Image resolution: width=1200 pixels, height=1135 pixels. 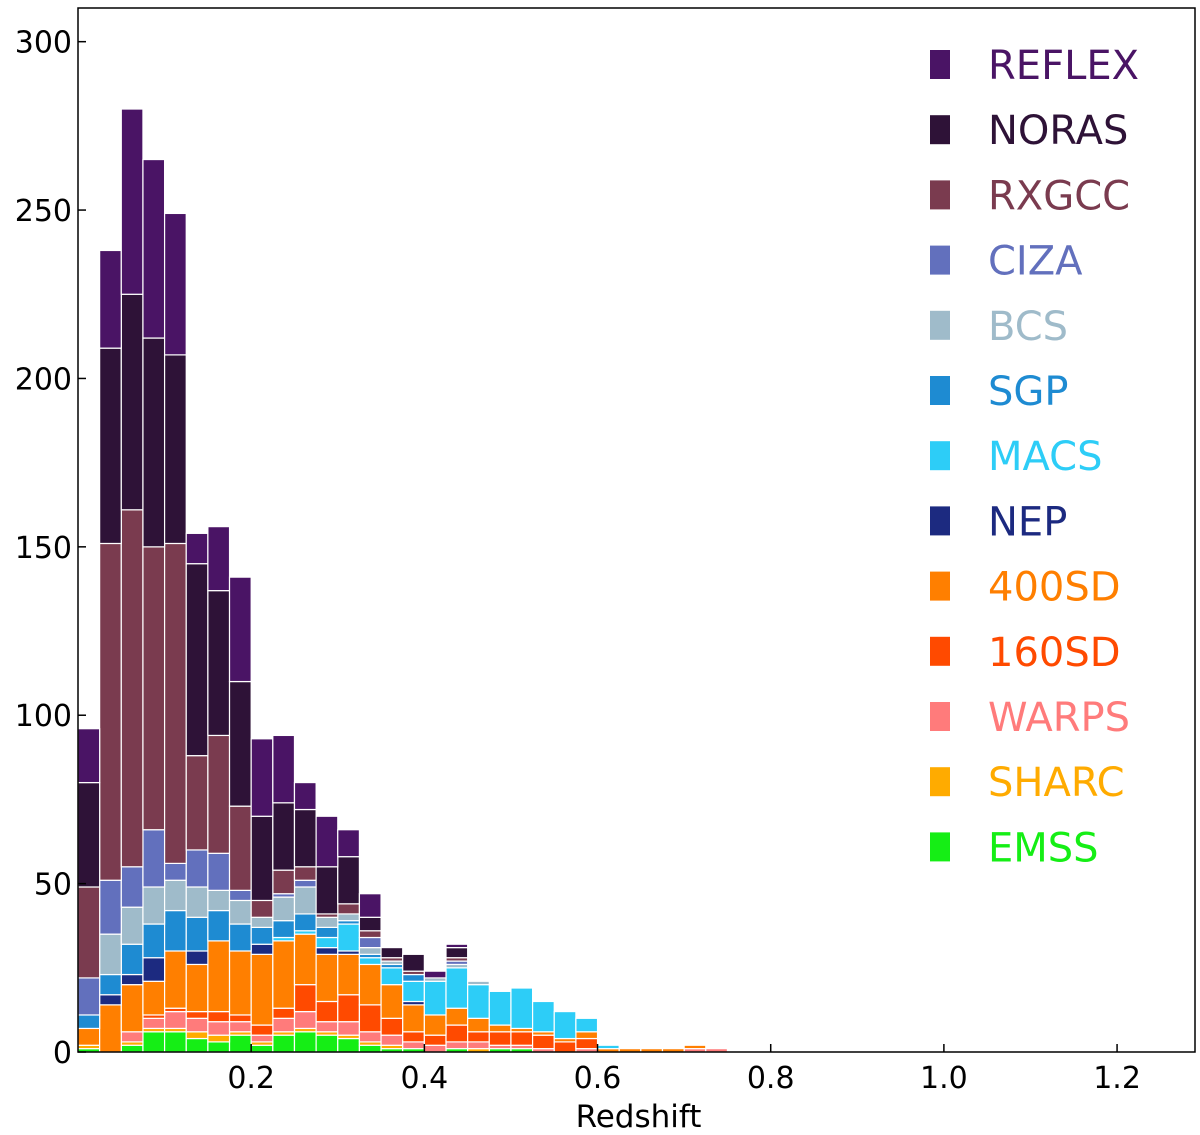 I want to click on legend-swatch-macs, so click(x=940, y=456).